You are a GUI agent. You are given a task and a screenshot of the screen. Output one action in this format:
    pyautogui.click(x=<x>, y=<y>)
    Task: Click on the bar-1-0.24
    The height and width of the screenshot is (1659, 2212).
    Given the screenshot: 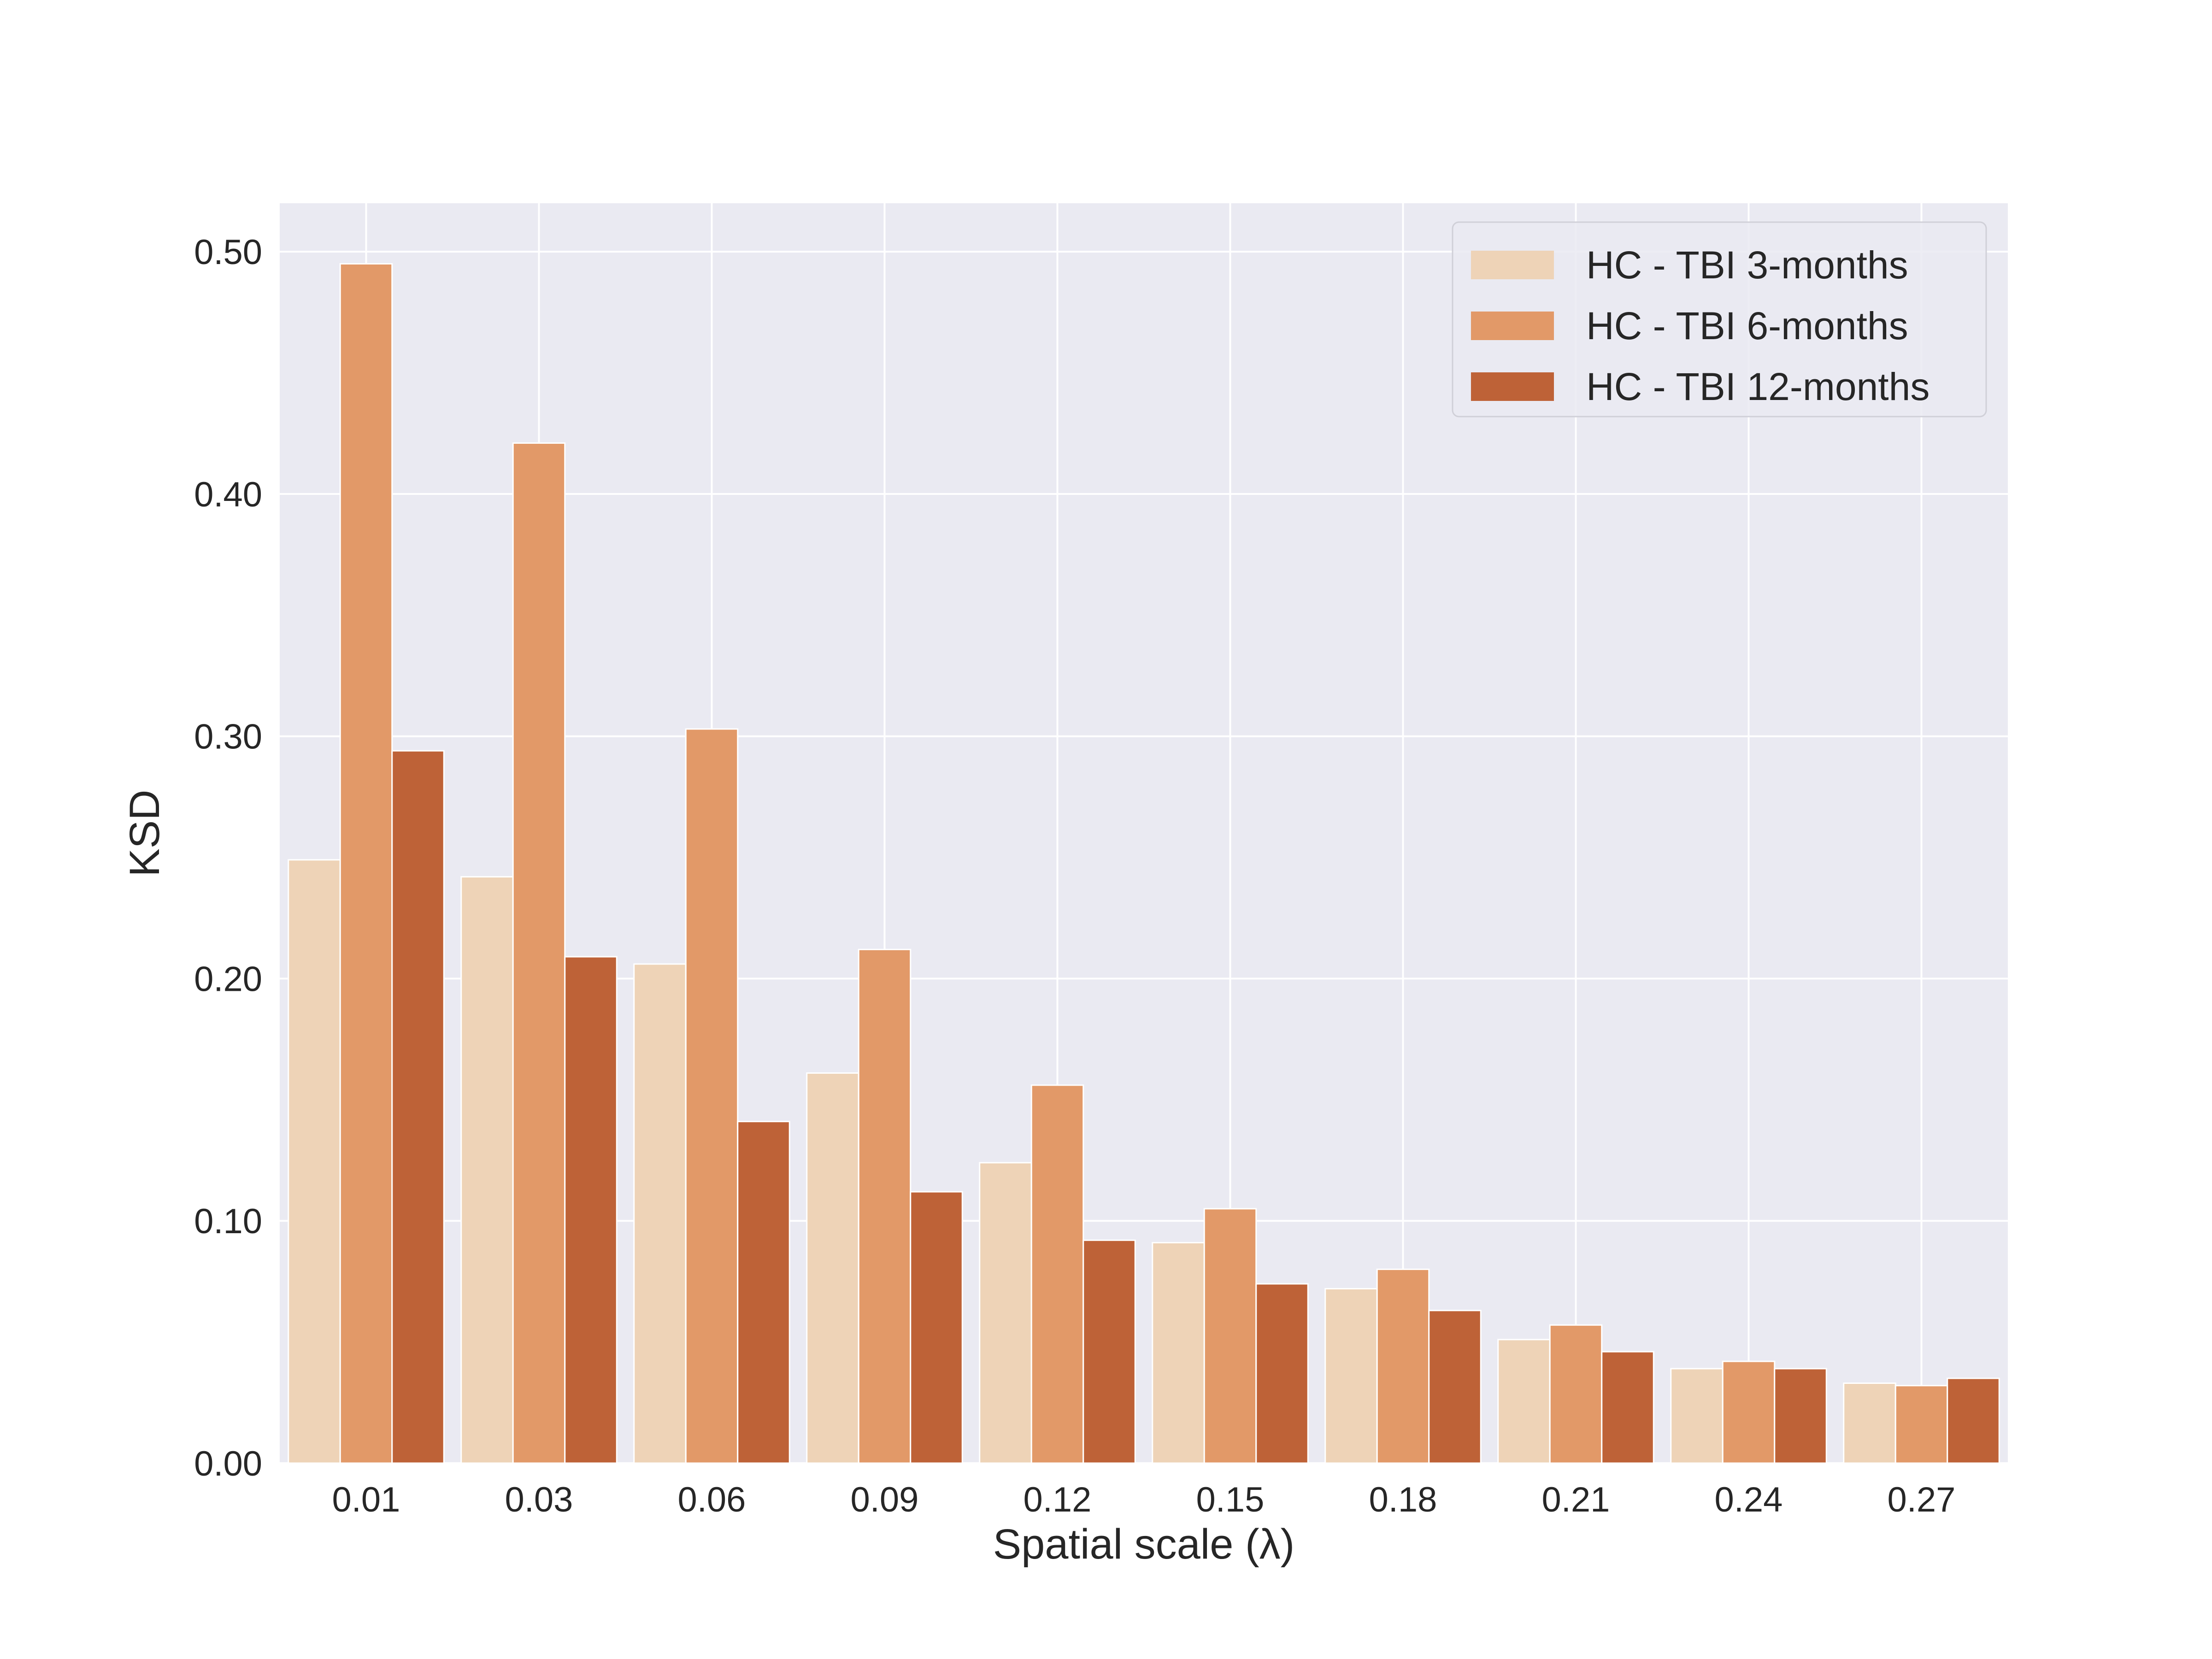 What is the action you would take?
    pyautogui.click(x=1697, y=1416)
    